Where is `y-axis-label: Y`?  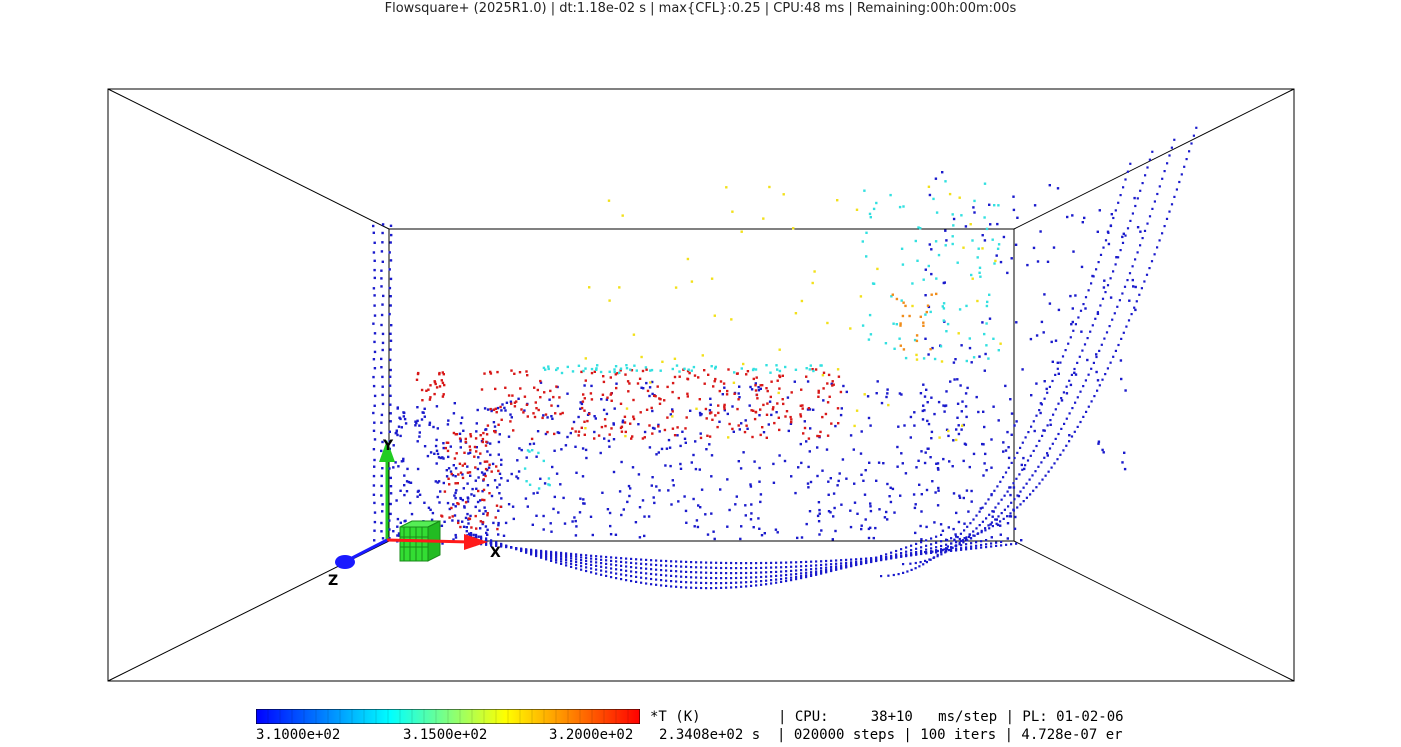
y-axis-label: Y is located at coordinates (388, 446).